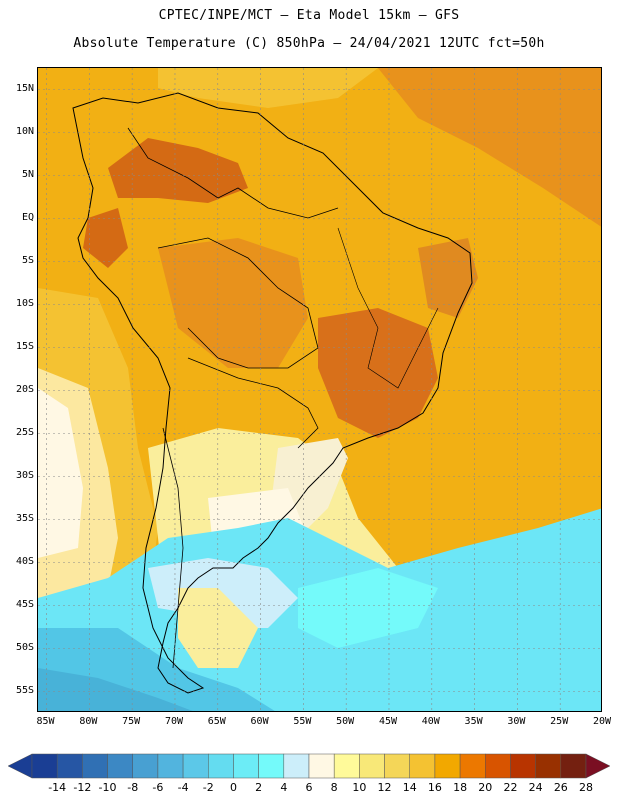 This screenshot has width=618, height=800. I want to click on colorbar-tick-label: 16, so click(434, 787).